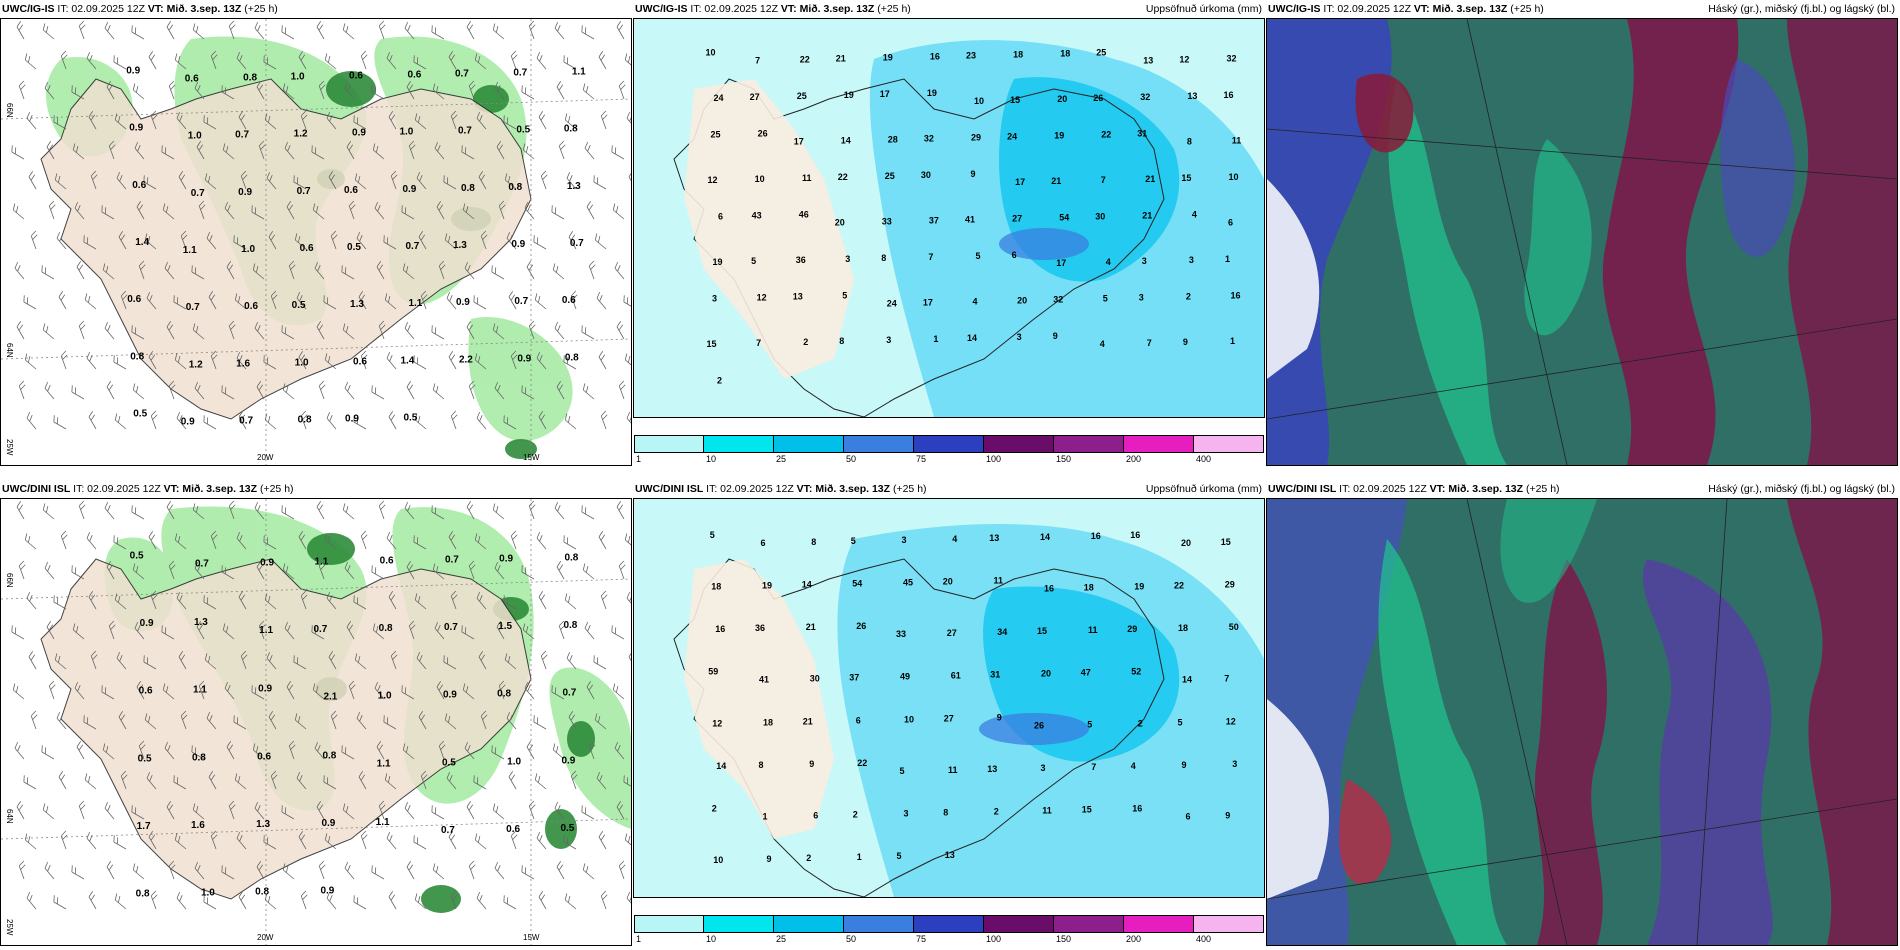 The width and height of the screenshot is (1900, 950). I want to click on map-value-label: 4, so click(1108, 262).